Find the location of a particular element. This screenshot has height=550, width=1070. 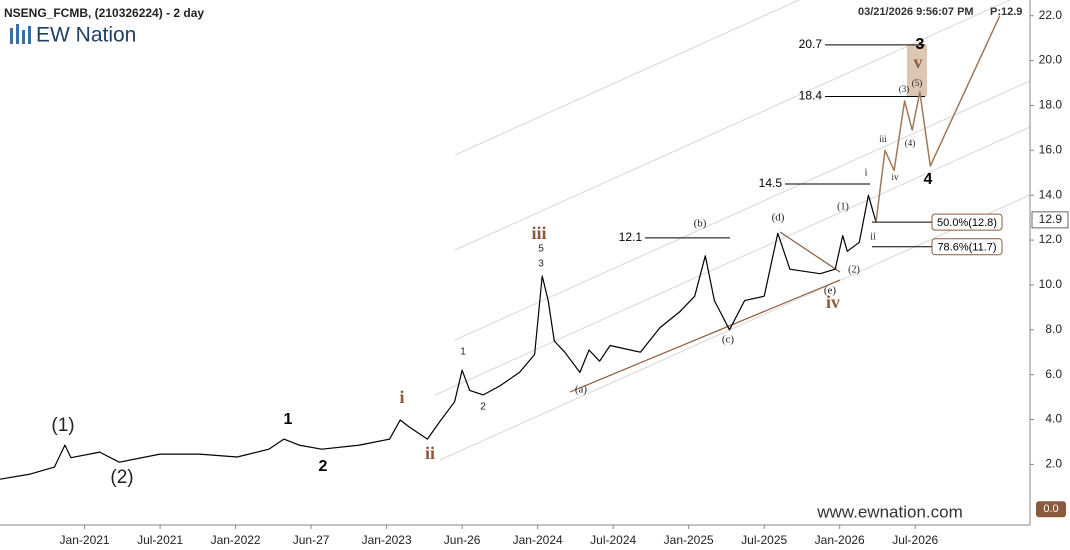

zero-tag is located at coordinates (1051, 509).